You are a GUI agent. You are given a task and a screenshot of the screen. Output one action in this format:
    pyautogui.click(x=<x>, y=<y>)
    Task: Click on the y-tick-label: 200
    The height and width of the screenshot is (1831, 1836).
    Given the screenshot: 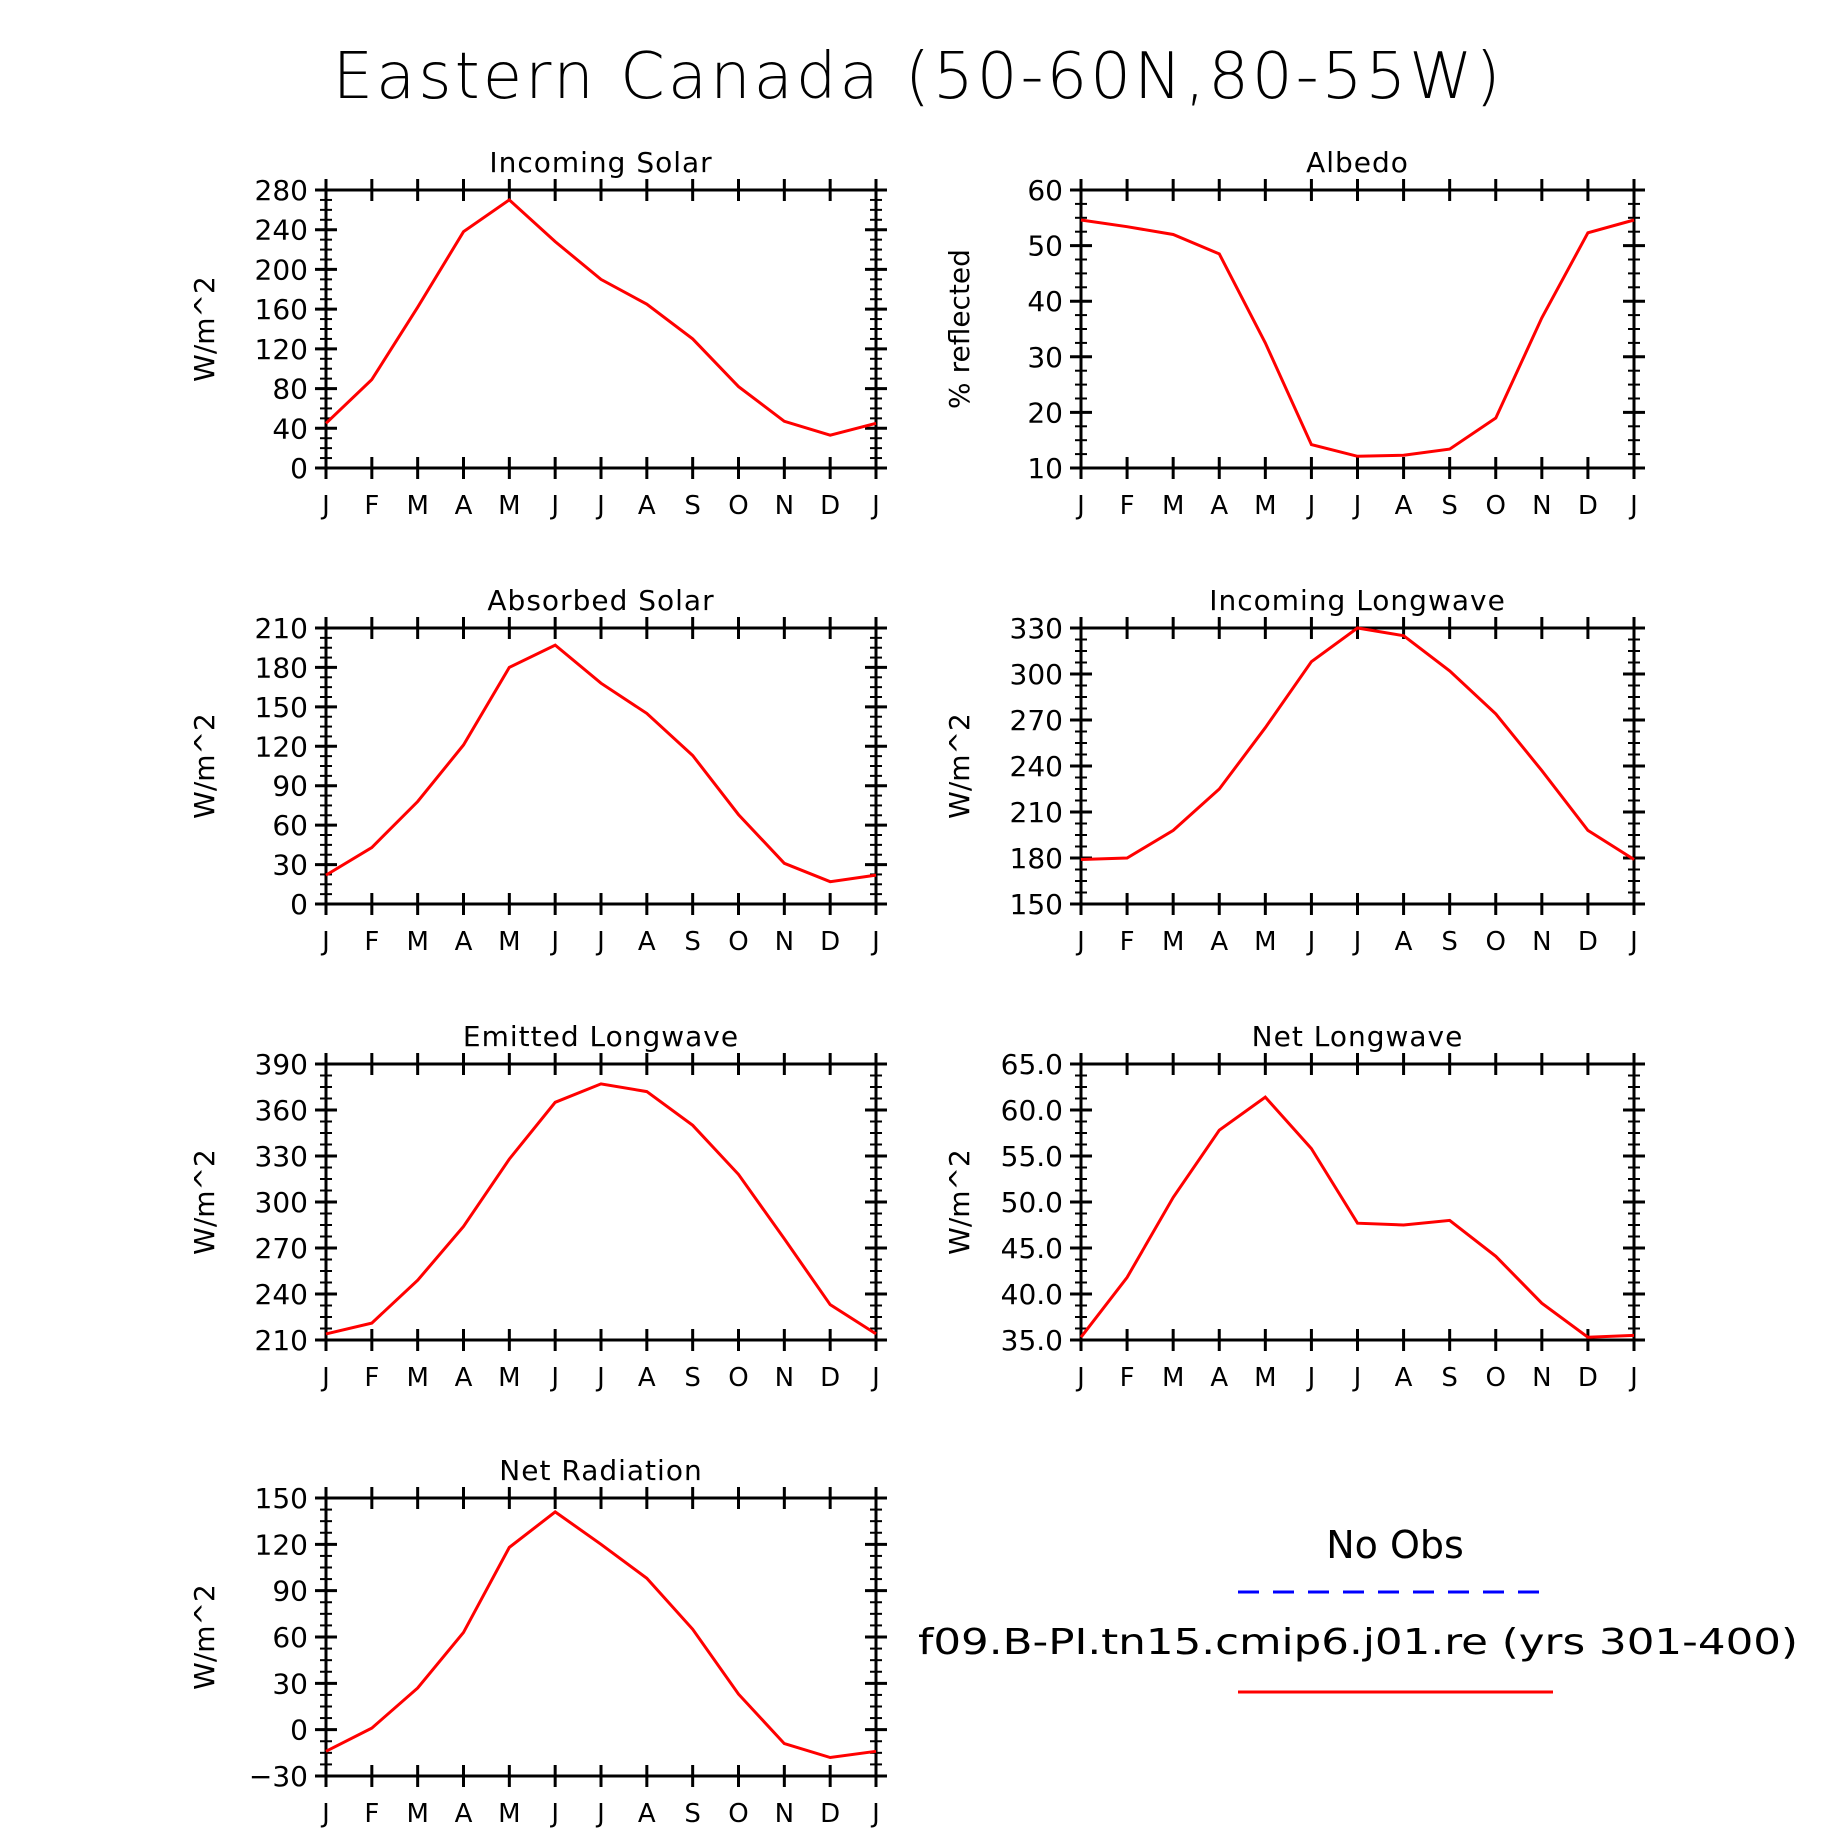 What is the action you would take?
    pyautogui.click(x=281, y=269)
    